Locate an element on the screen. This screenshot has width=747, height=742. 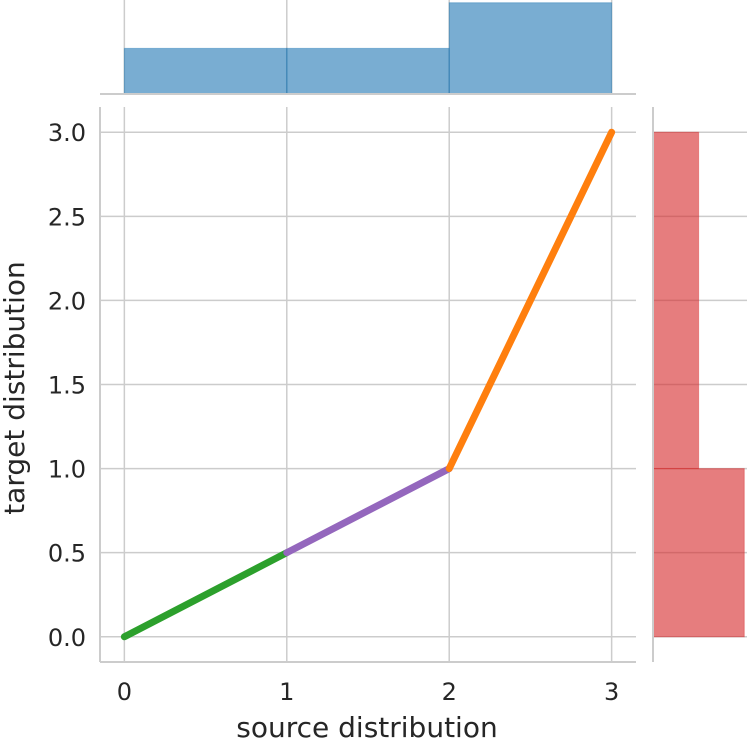
x-tick-label-0: 0 is located at coordinates (124, 692).